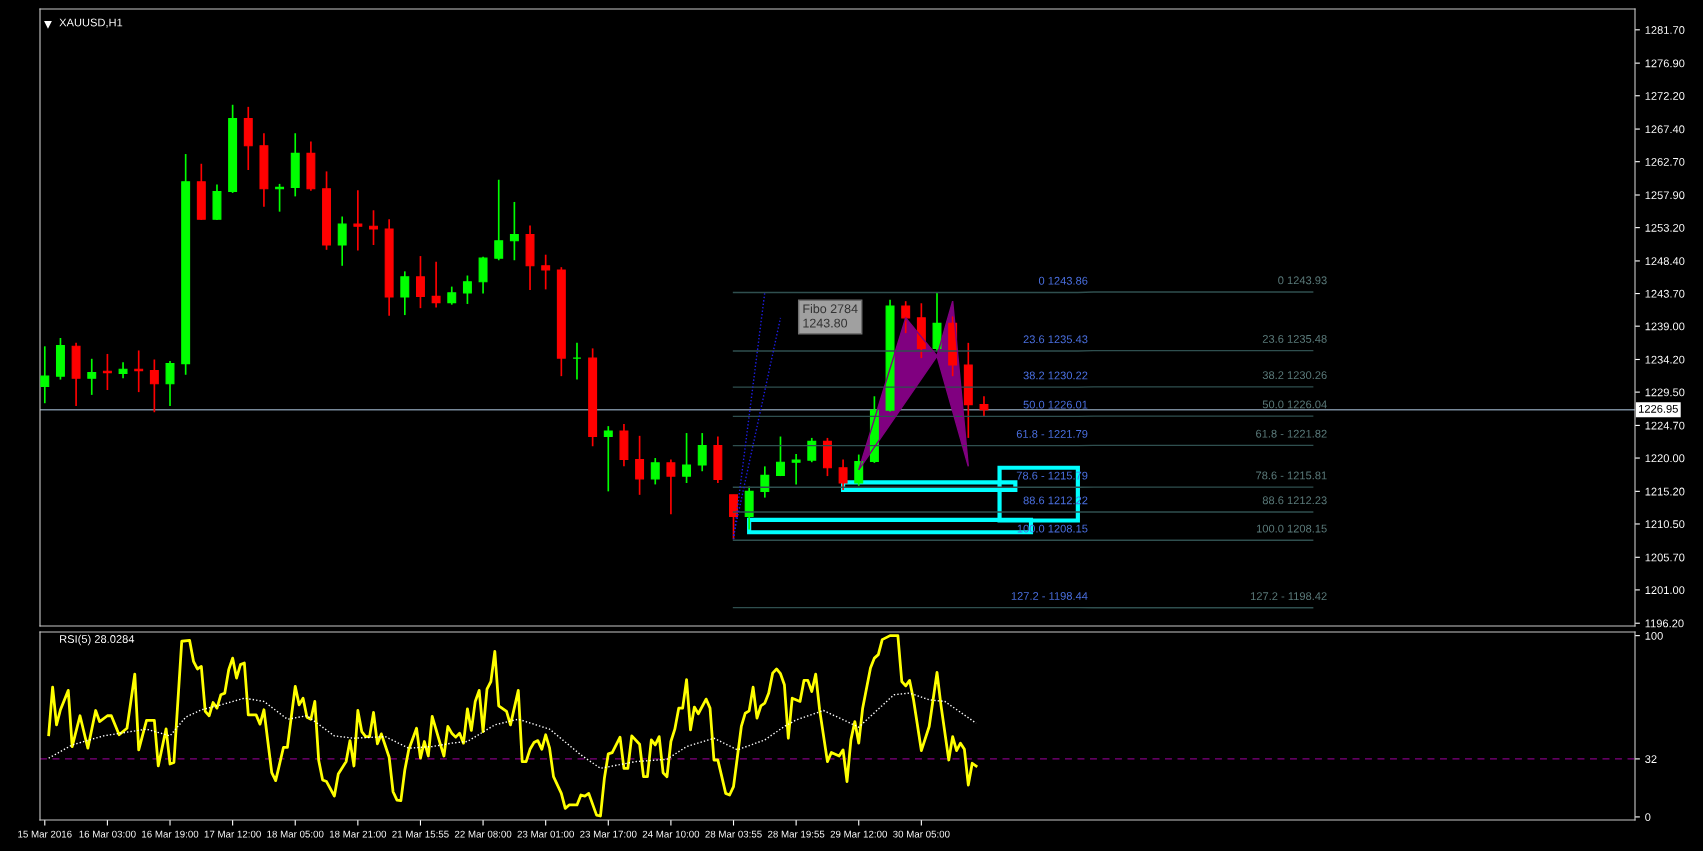 This screenshot has height=851, width=1703. I want to click on y-tick-label: 1257.90, so click(1665, 195).